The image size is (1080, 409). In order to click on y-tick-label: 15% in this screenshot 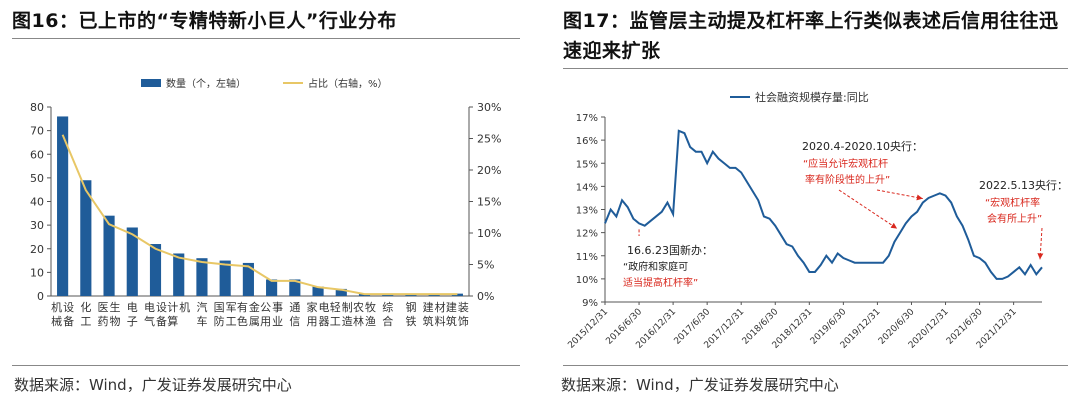, I will do `click(587, 164)`.